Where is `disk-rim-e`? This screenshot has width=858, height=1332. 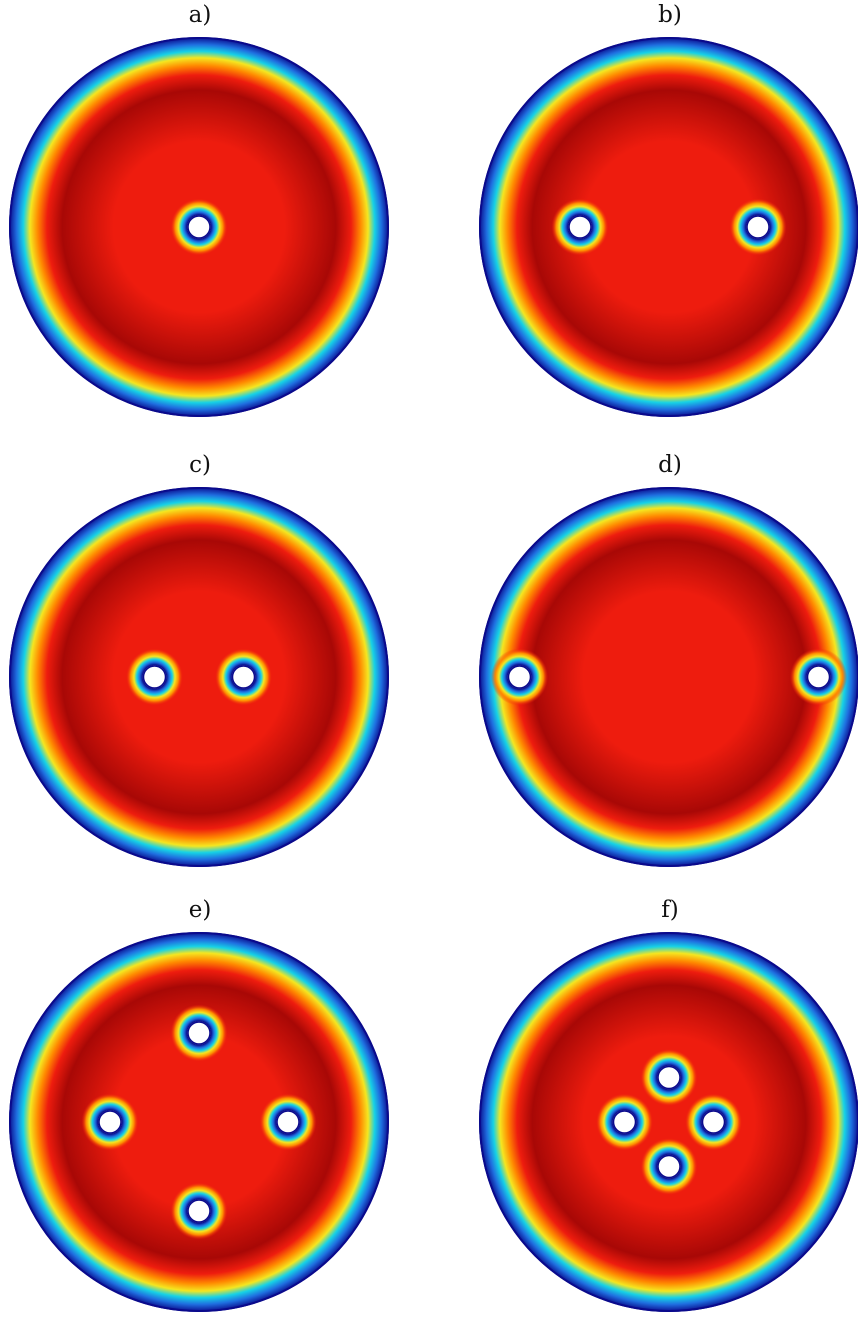 disk-rim-e is located at coordinates (199, 1122).